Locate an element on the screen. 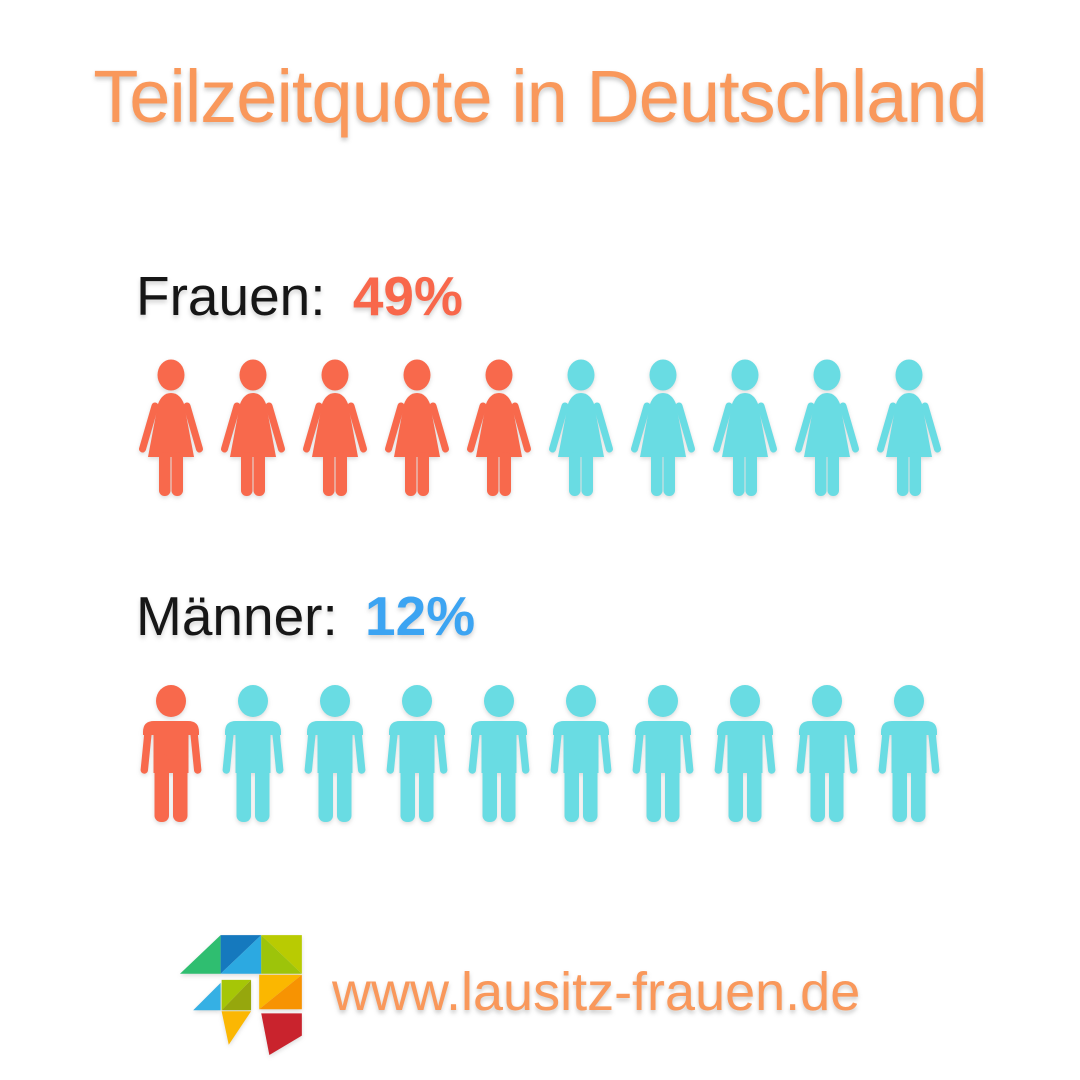  footer: www.lausitz-frauen.de is located at coordinates (520, 992).